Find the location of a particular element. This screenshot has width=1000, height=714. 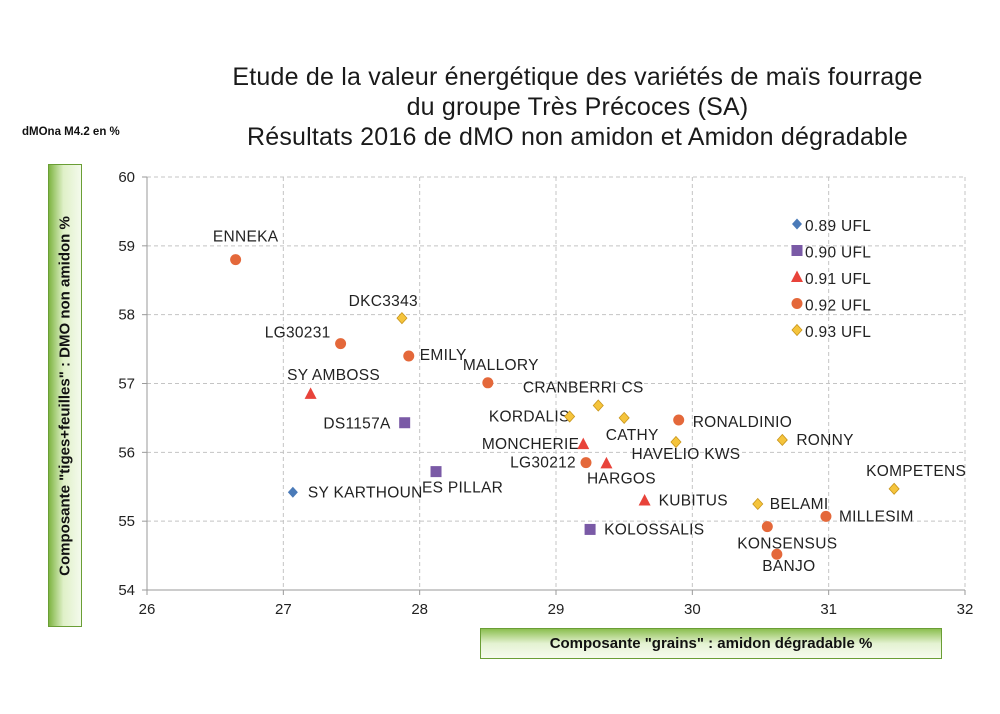

point-label: KOMPETENS is located at coordinates (916, 471).